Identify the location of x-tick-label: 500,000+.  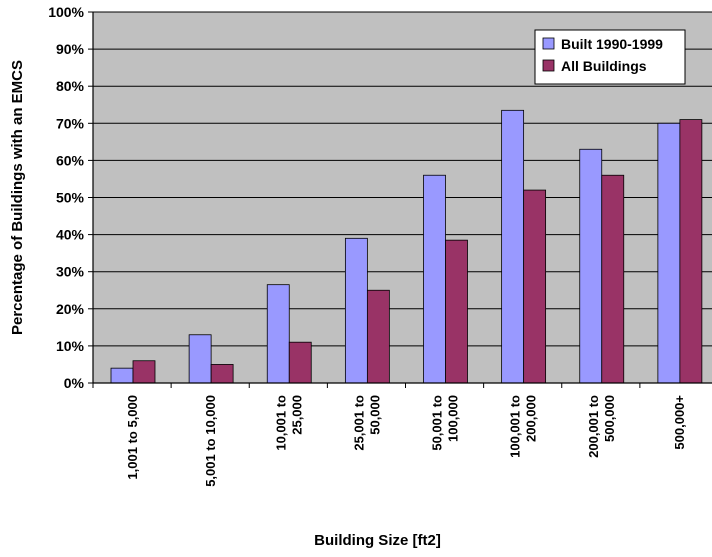
(679, 422).